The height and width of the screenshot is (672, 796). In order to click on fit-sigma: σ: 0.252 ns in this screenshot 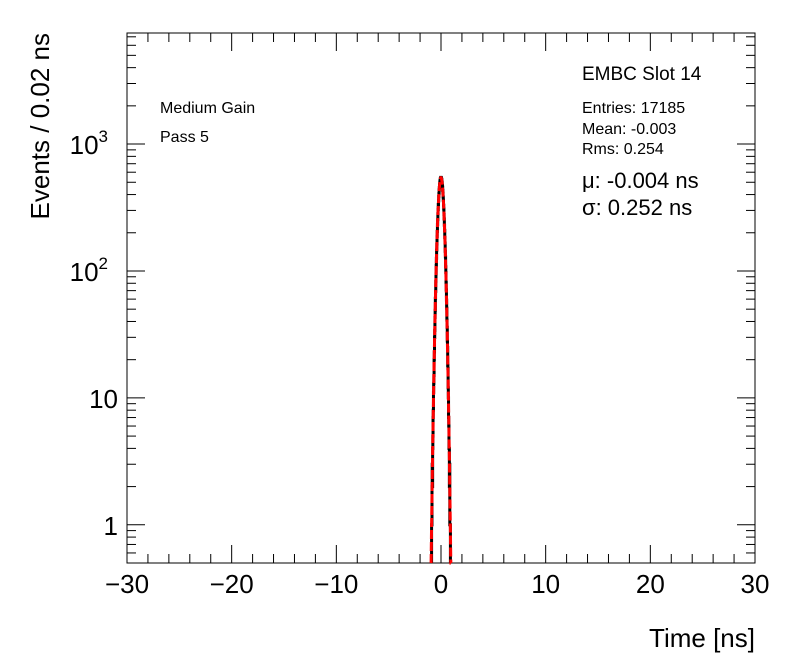, I will do `click(637, 207)`.